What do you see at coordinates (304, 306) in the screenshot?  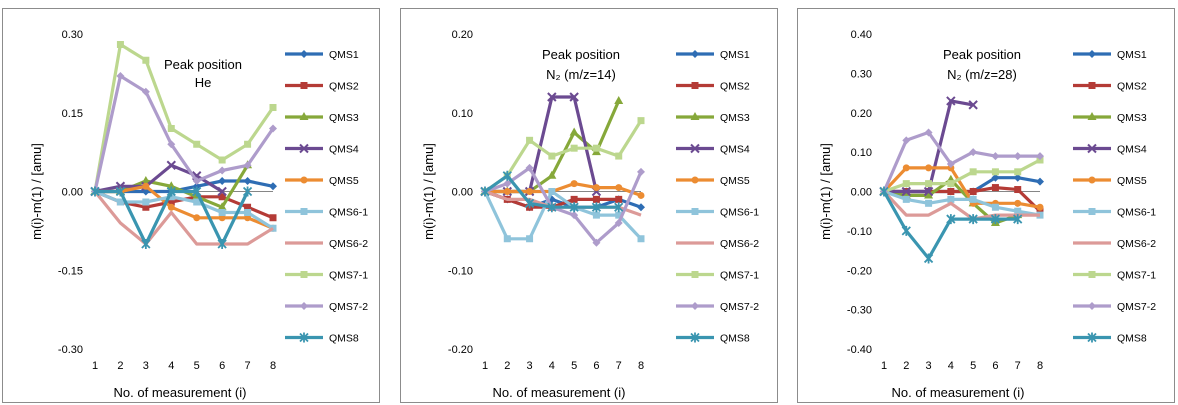 I see `legend-marker-qms7-2-he` at bounding box center [304, 306].